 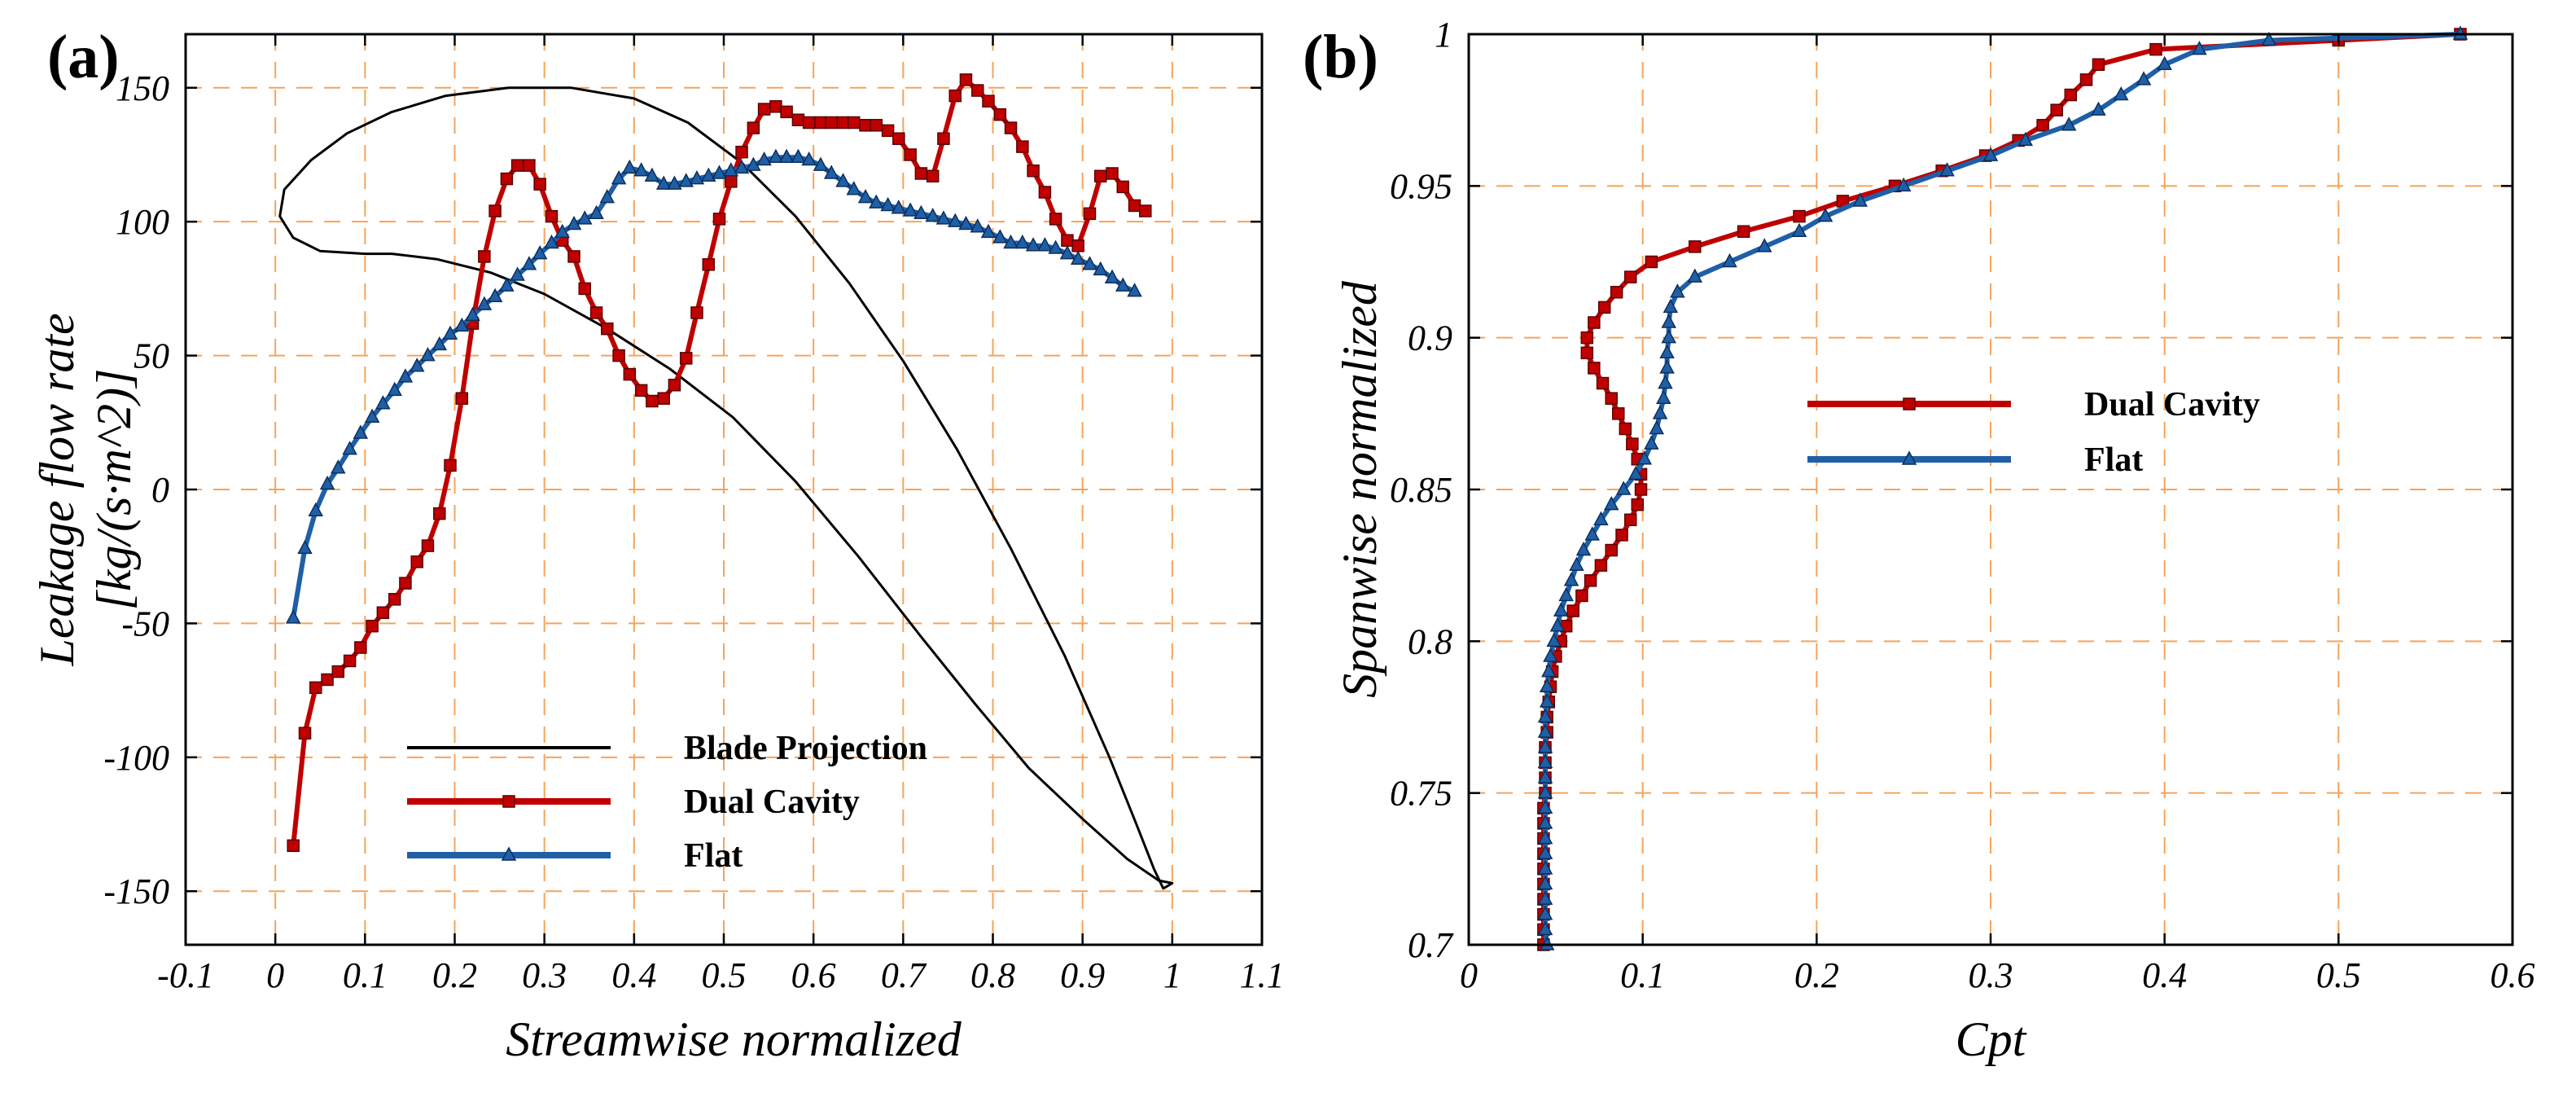 What do you see at coordinates (142, 88) in the screenshot?
I see `y-tick-label: 150` at bounding box center [142, 88].